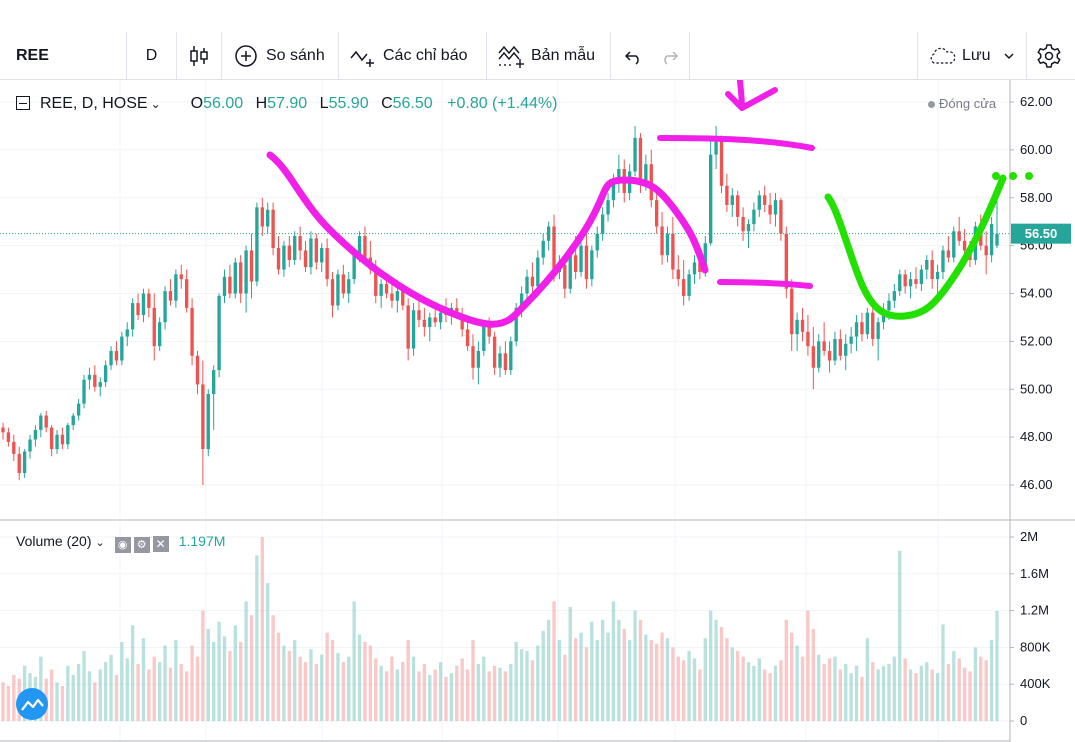 The image size is (1075, 742). What do you see at coordinates (280, 55) in the screenshot?
I see `compare-button: So sánh` at bounding box center [280, 55].